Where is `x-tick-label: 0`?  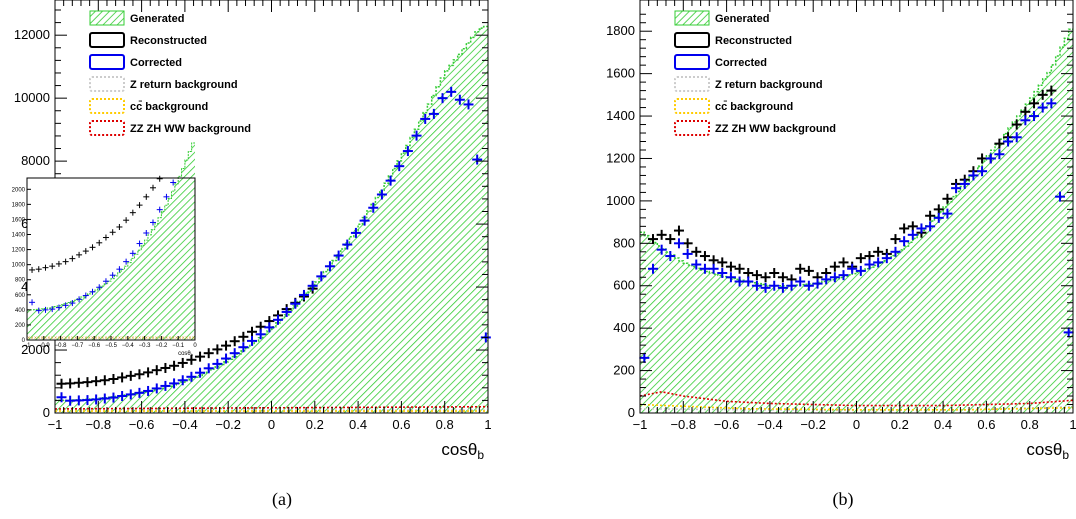 x-tick-label: 0 is located at coordinates (856, 424).